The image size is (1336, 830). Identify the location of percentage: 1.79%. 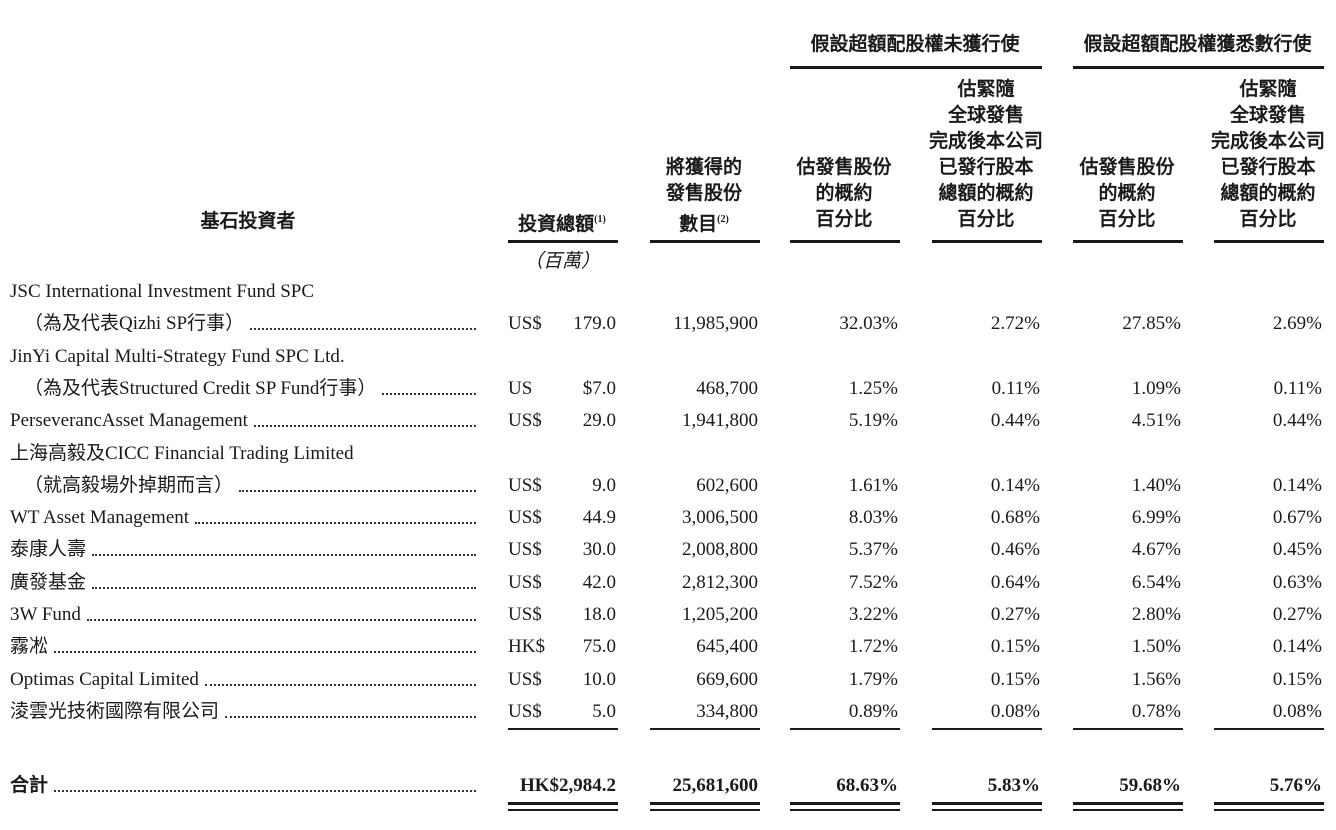
(873, 679).